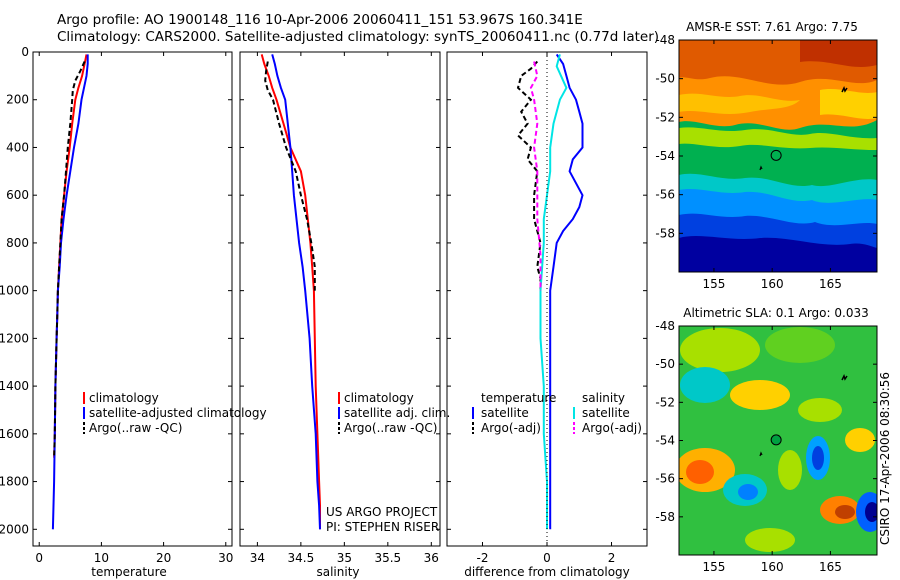  I want to click on temperature-series, so click(70, 292).